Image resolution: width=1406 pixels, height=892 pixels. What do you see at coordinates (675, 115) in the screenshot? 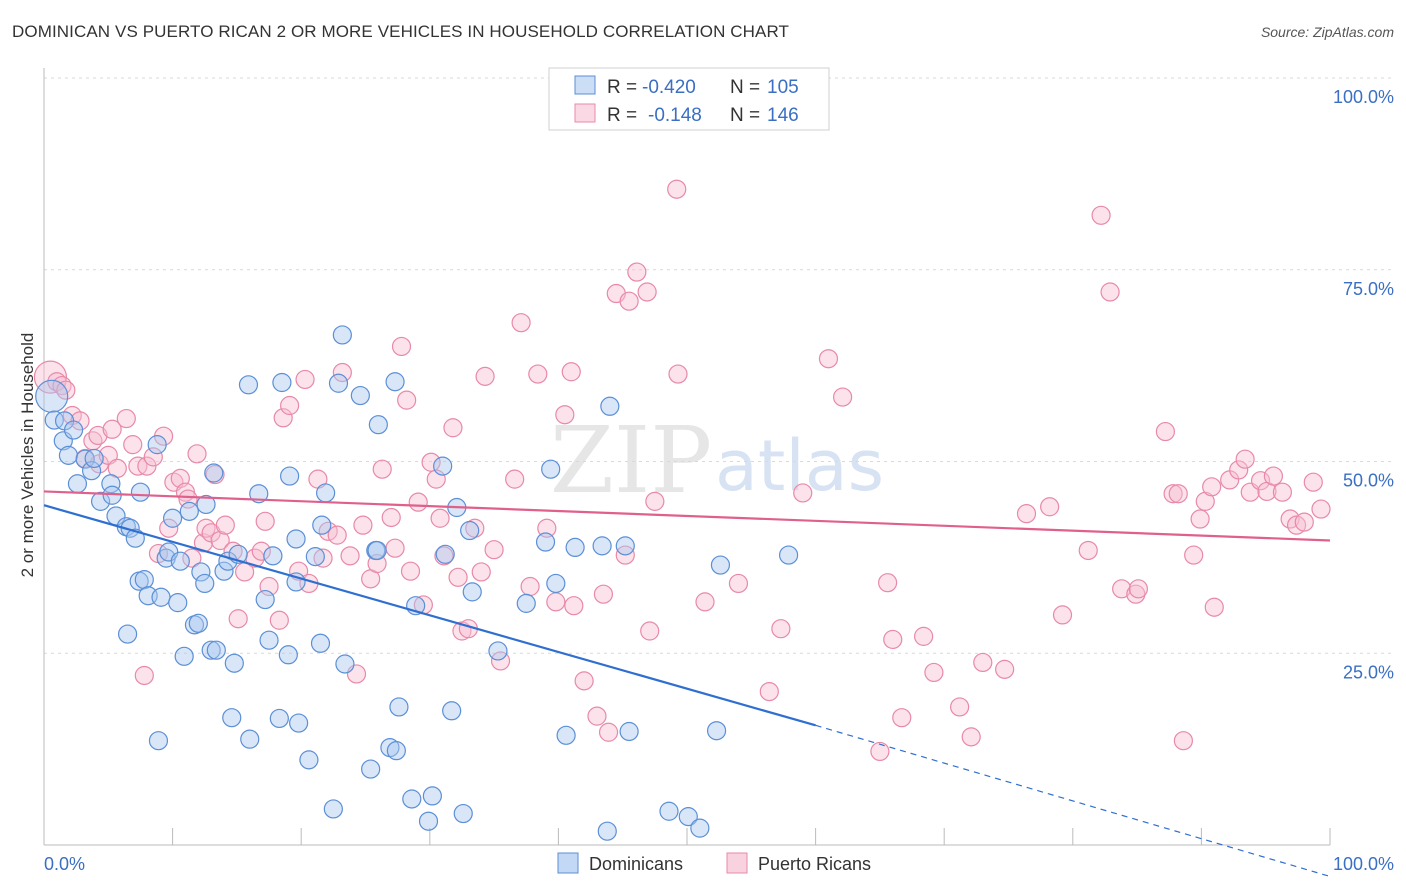
I see `legend-r-value-2: -0.148` at bounding box center [675, 115].